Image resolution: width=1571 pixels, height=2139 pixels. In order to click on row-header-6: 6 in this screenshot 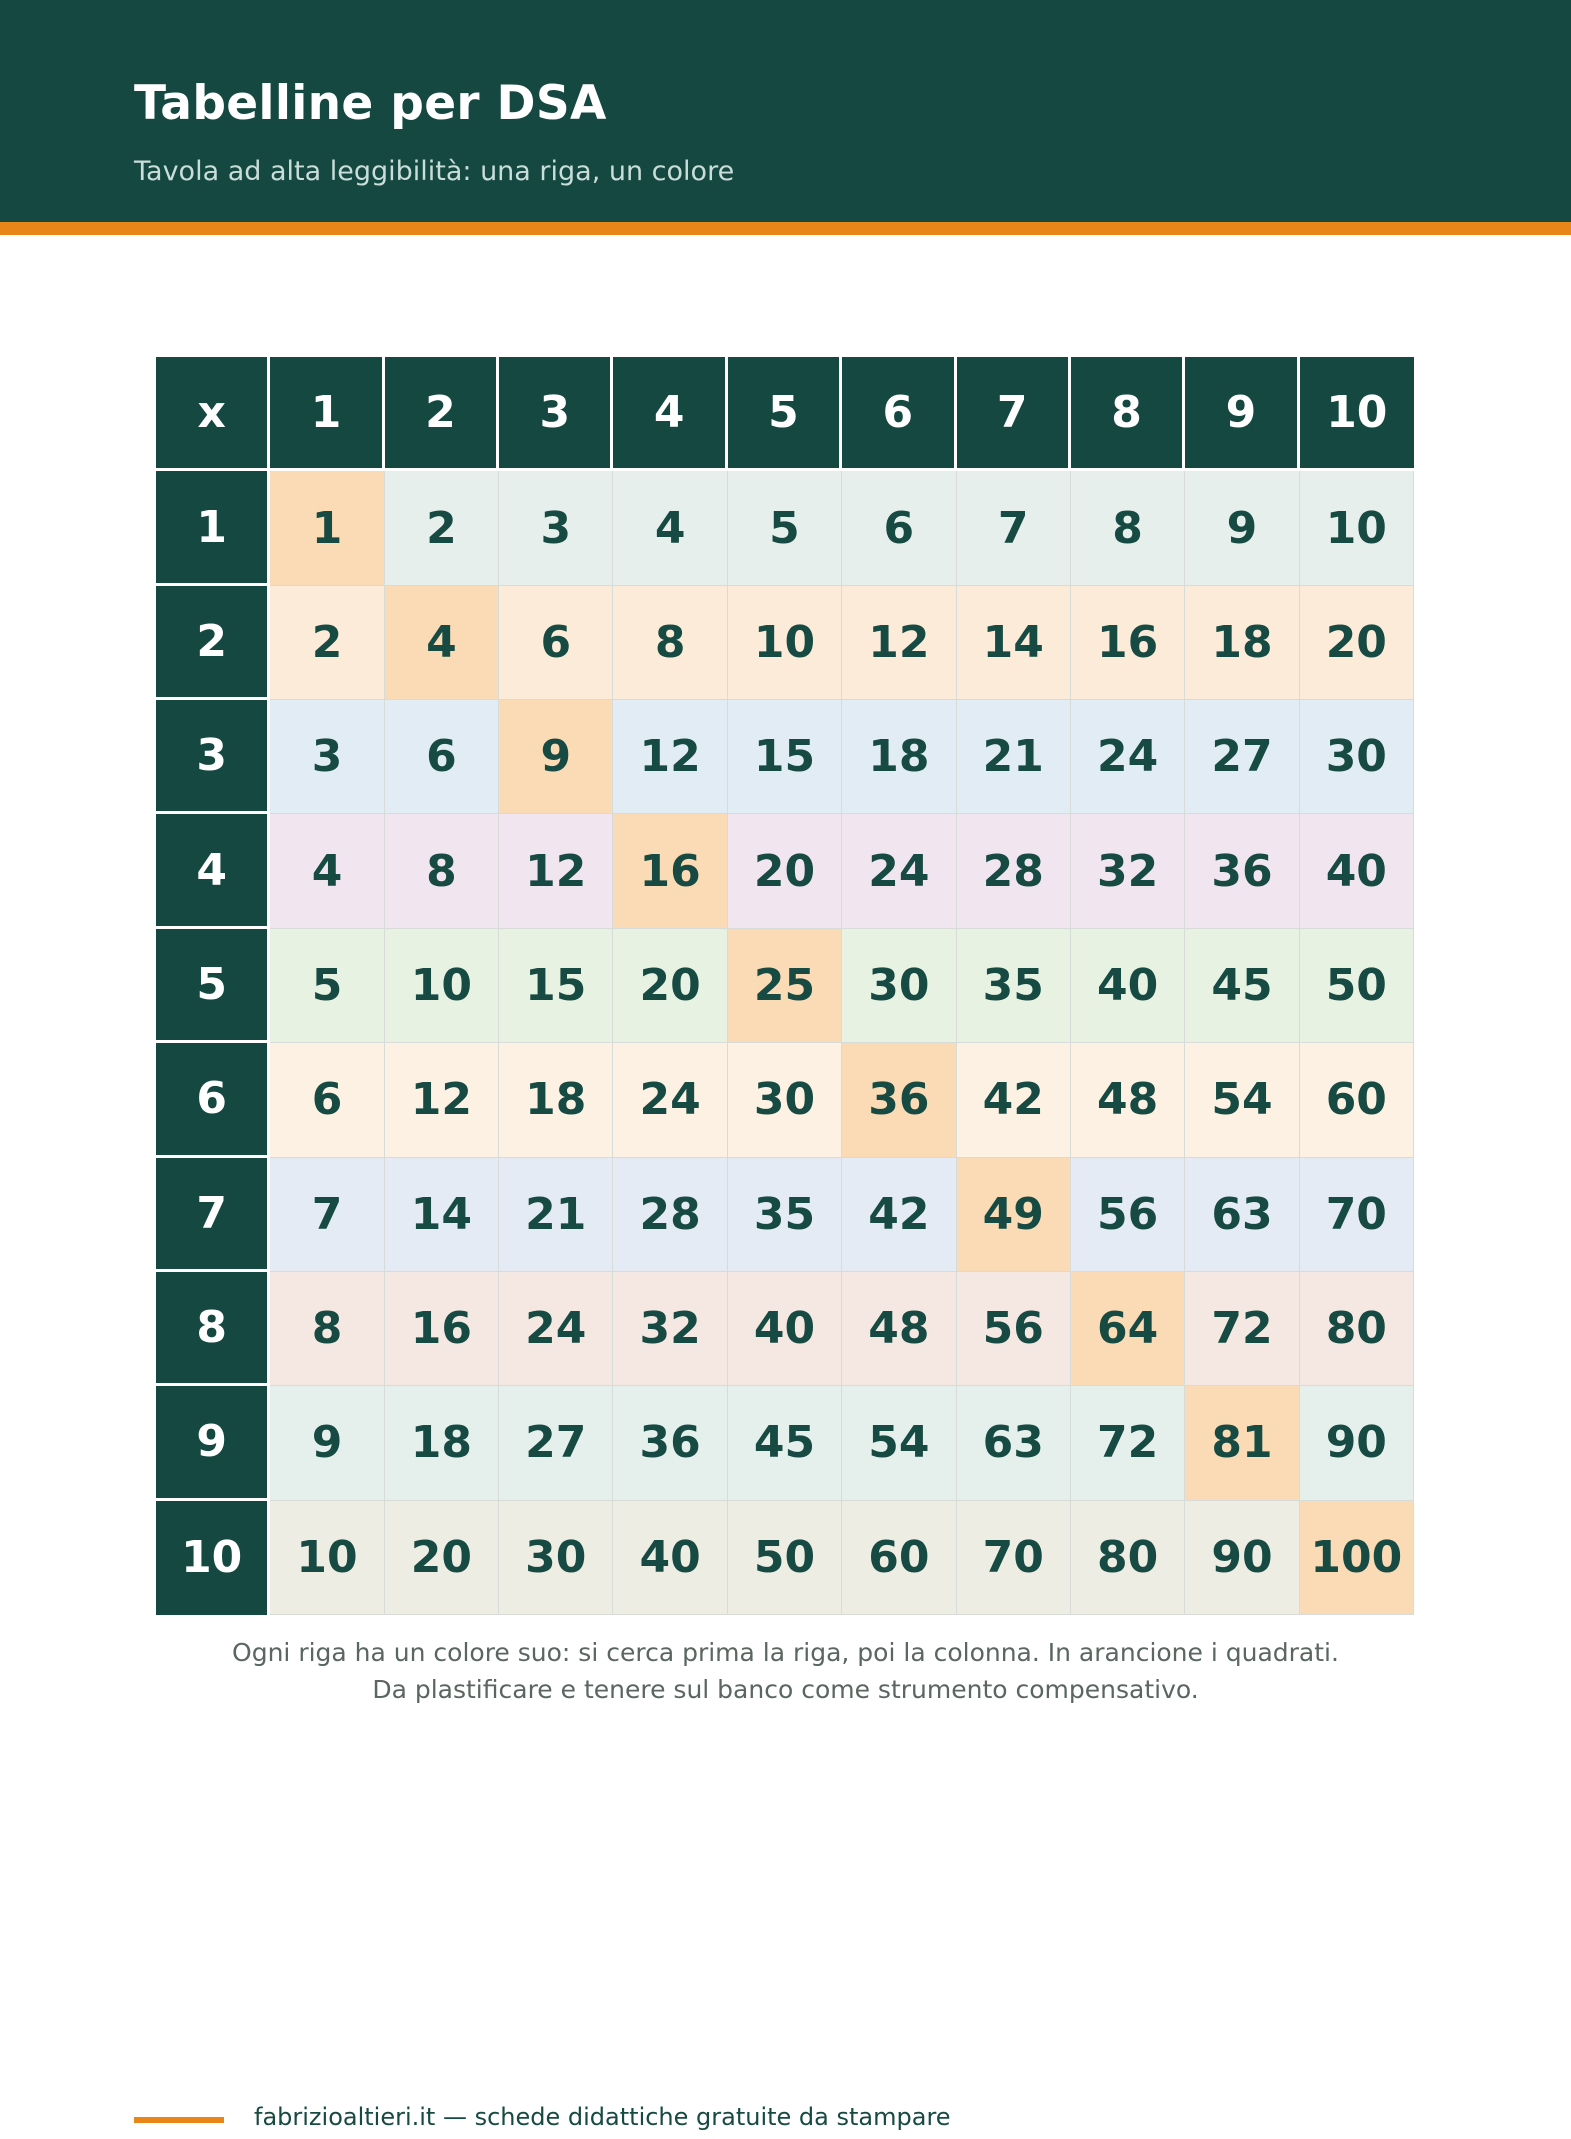, I will do `click(213, 1100)`.